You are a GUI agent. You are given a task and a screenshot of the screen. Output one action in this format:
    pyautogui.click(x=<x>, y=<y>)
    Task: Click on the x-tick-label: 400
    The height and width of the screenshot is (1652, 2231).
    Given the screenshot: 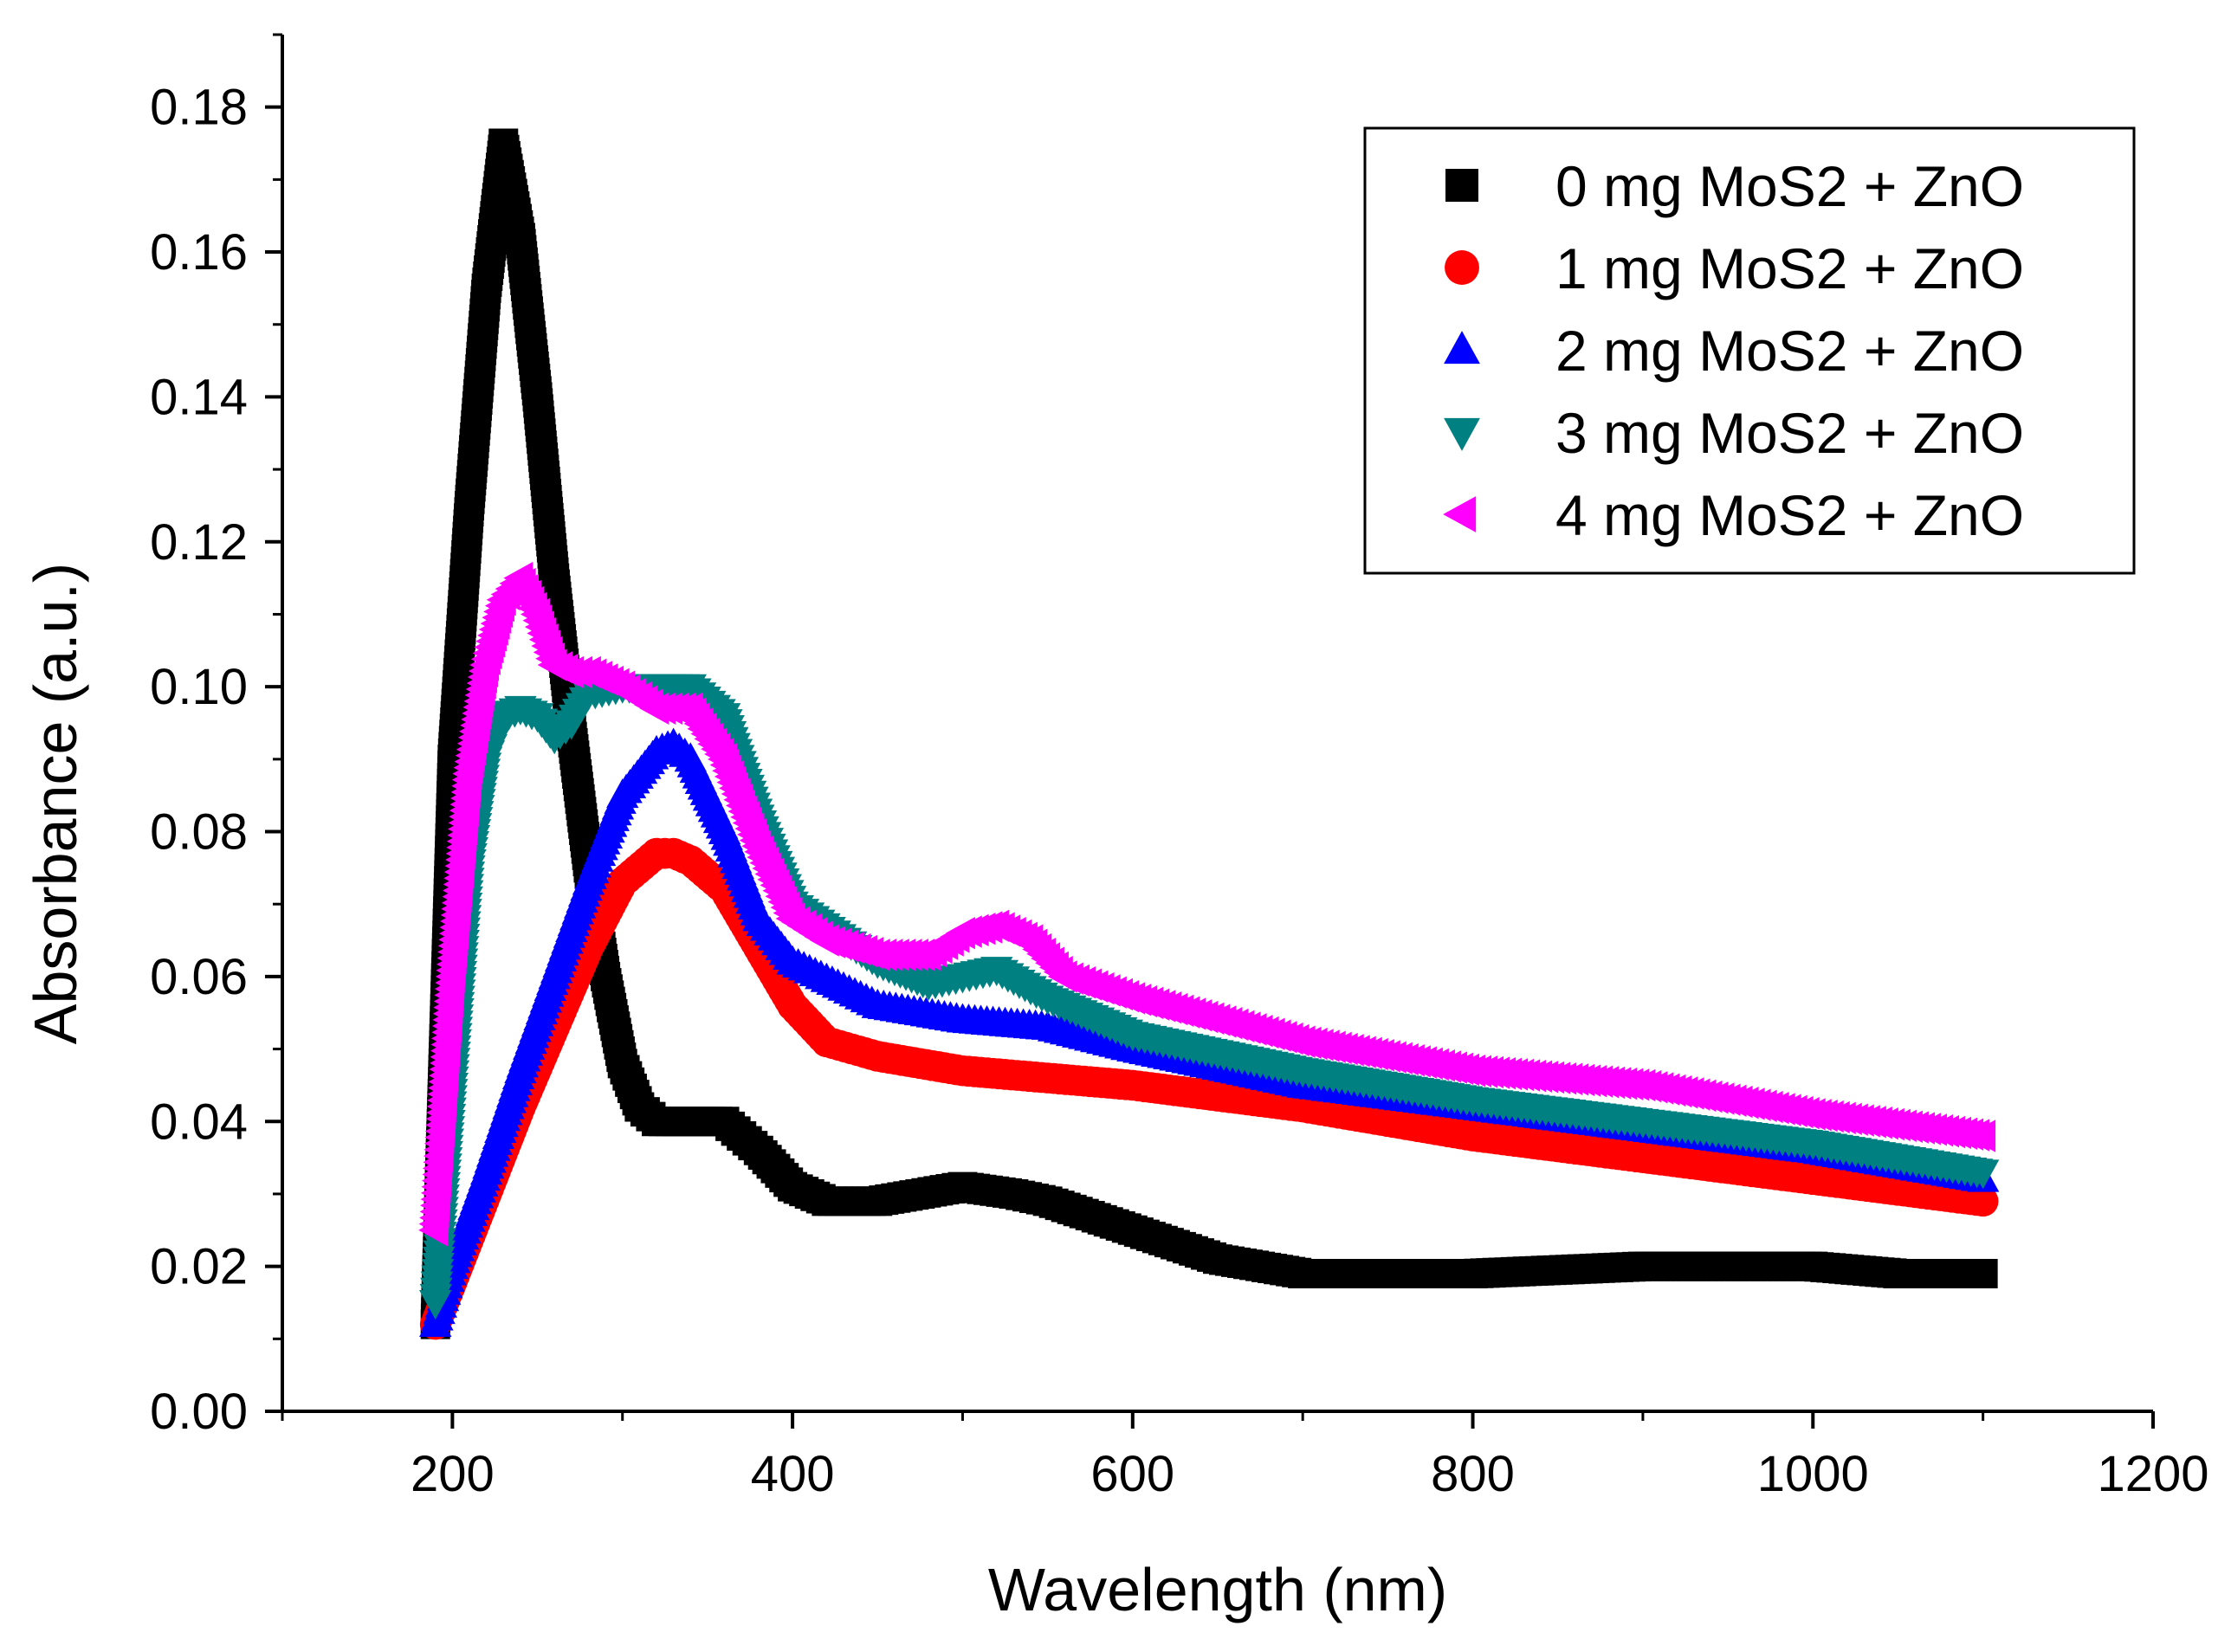 What is the action you would take?
    pyautogui.click(x=793, y=1474)
    